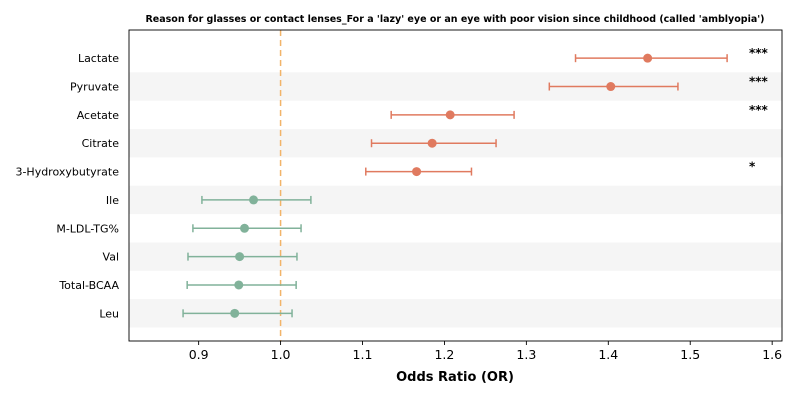  What do you see at coordinates (690, 354) in the screenshot?
I see `x-tick-label: 1.5` at bounding box center [690, 354].